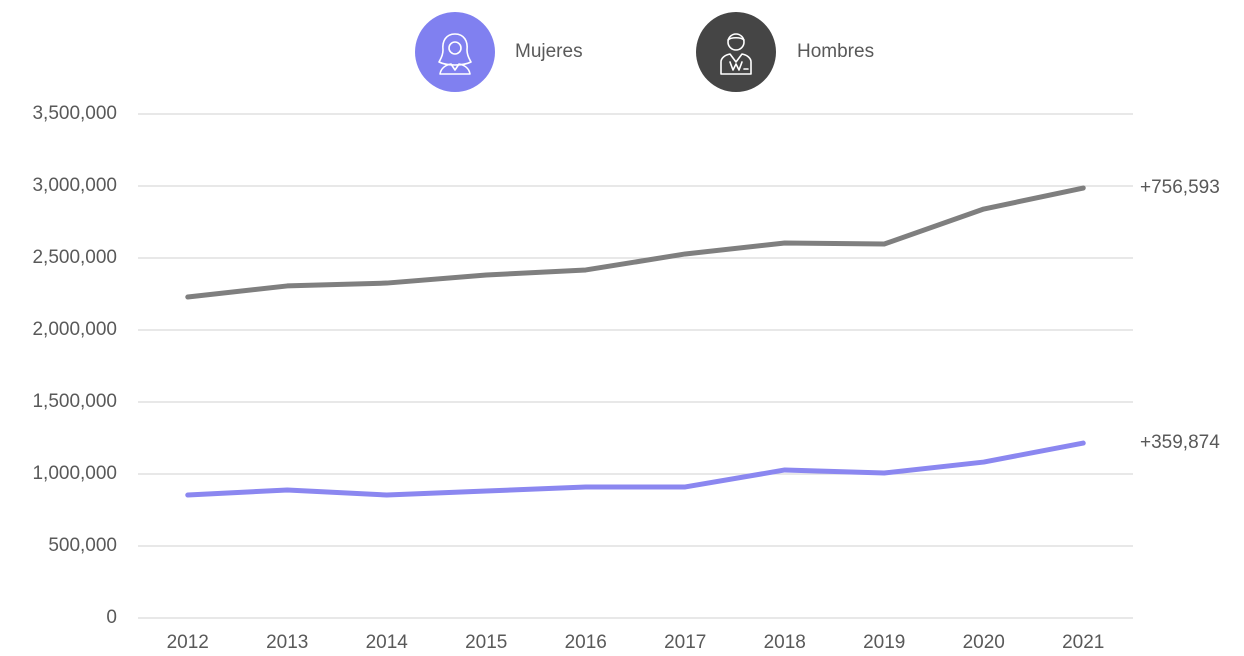  What do you see at coordinates (188, 642) in the screenshot?
I see `x-tick-label: 2012` at bounding box center [188, 642].